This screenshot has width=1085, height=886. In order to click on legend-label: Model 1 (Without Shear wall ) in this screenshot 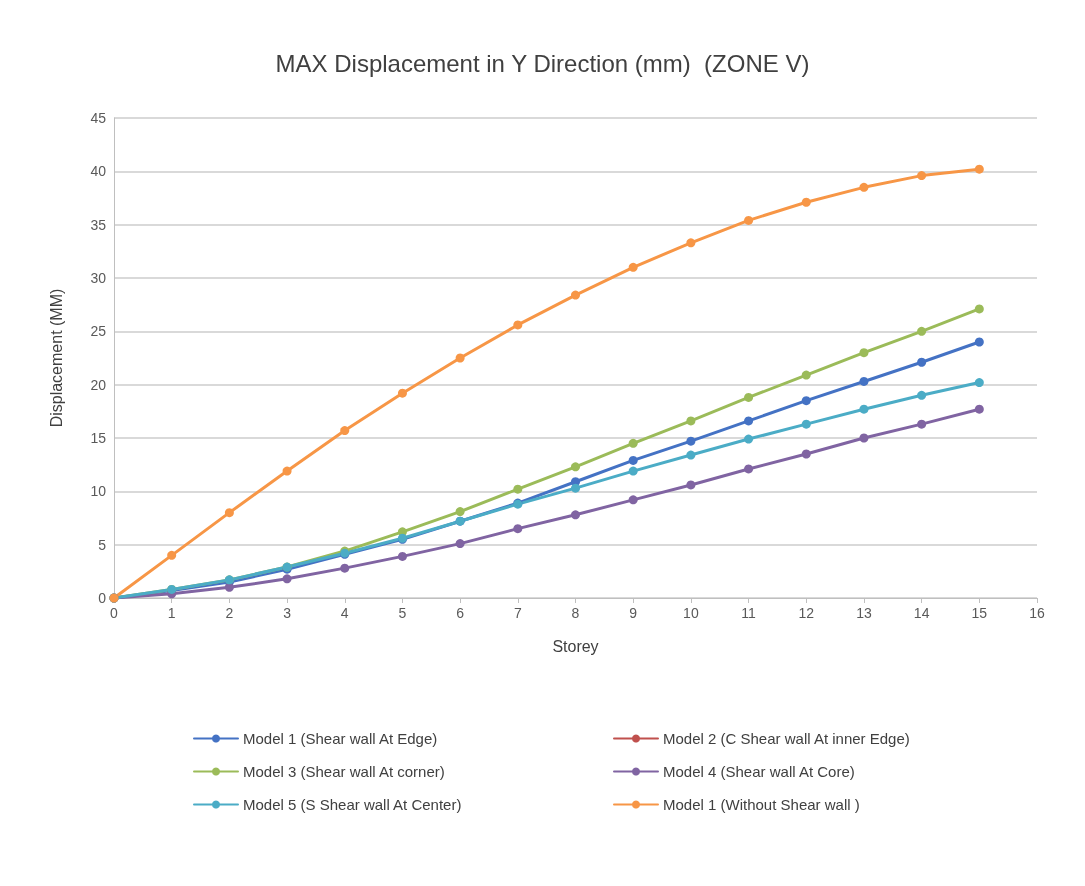, I will do `click(761, 804)`.